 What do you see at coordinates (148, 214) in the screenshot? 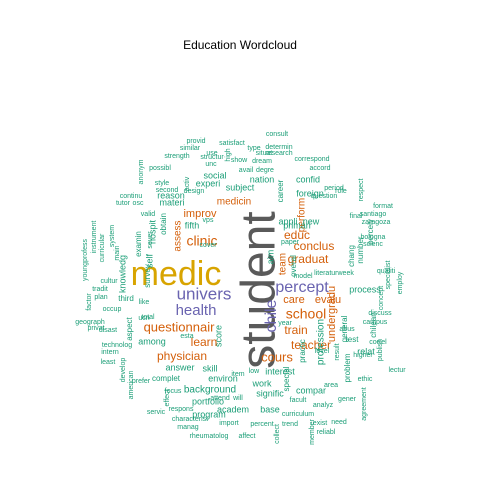
I see `word-valid: valid` at bounding box center [148, 214].